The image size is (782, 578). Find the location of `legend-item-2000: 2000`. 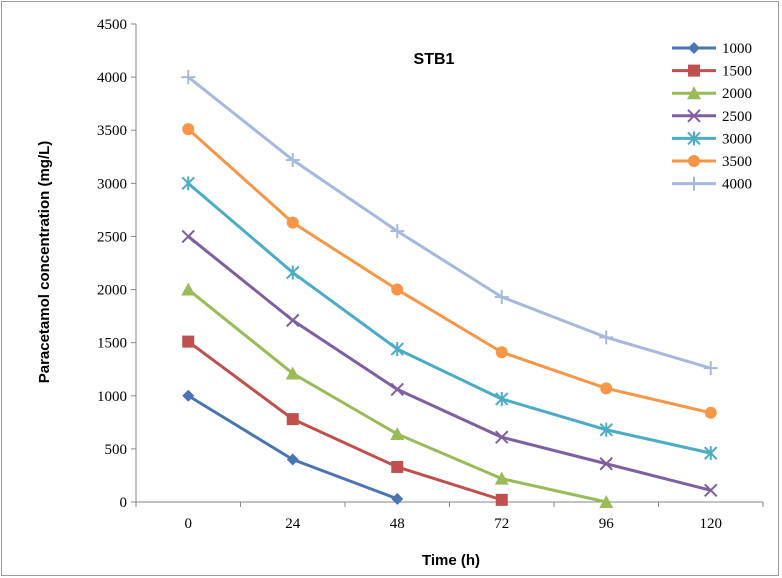

legend-item-2000: 2000 is located at coordinates (712, 94).